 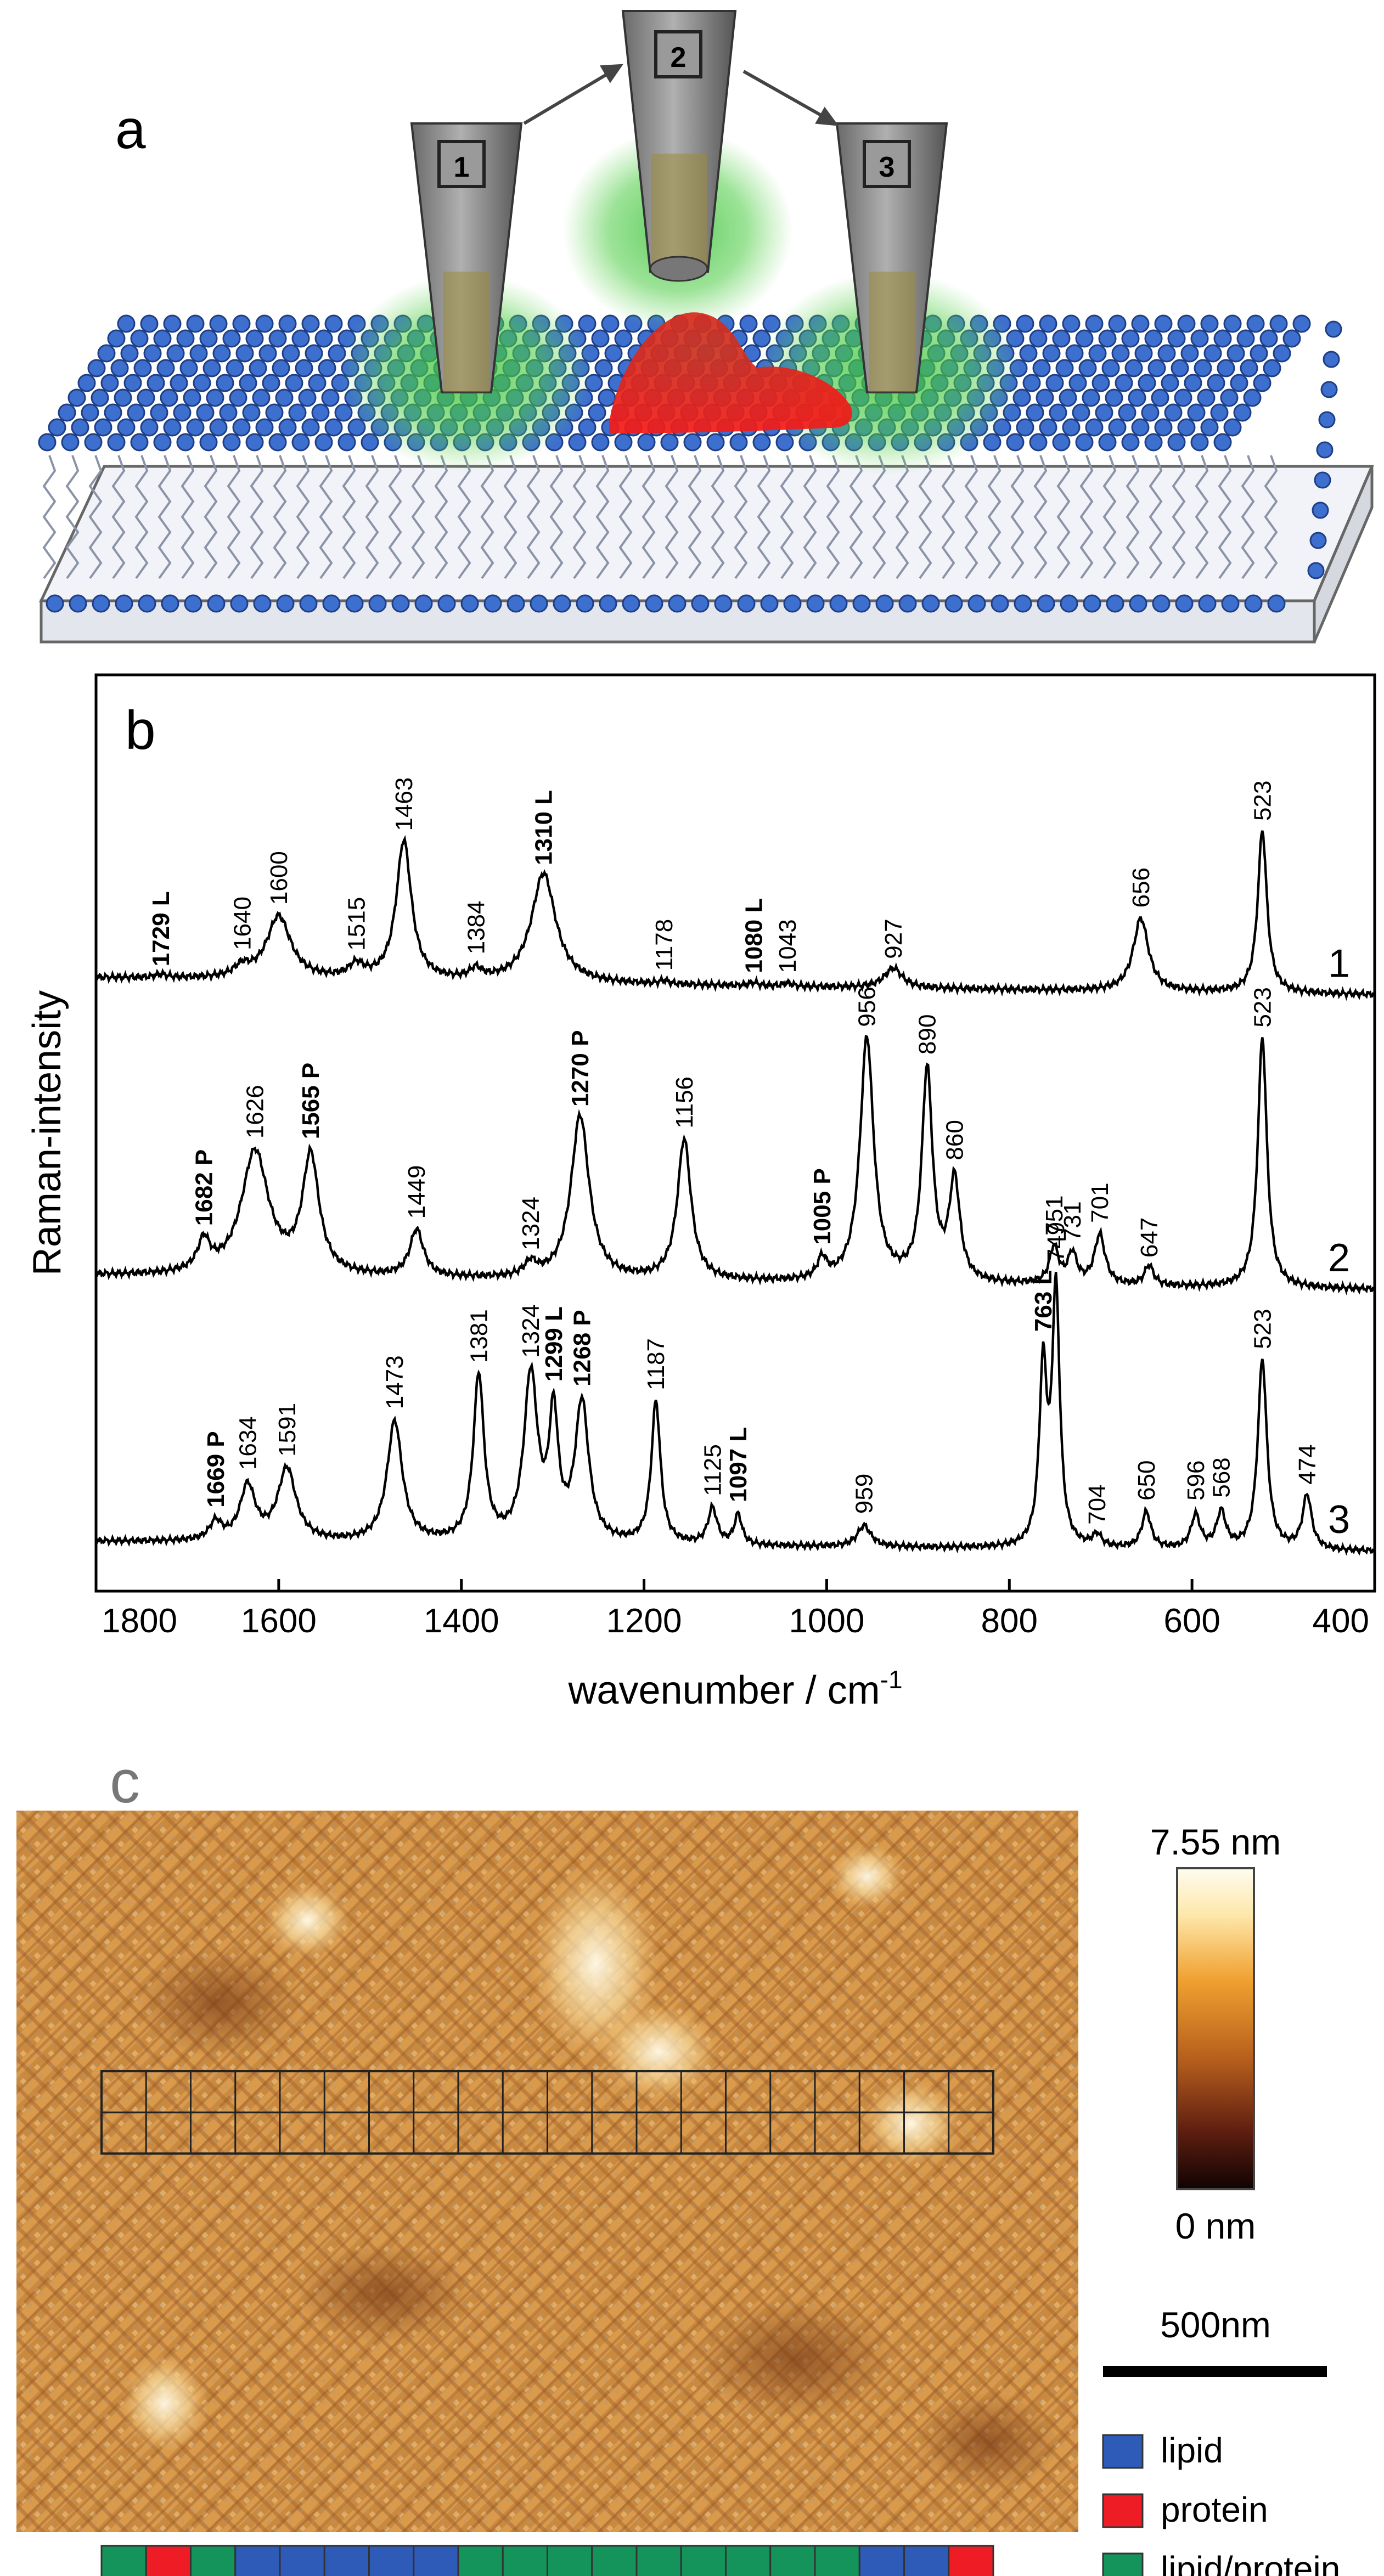 I want to click on afm-sampling-grid, so click(x=547, y=2113).